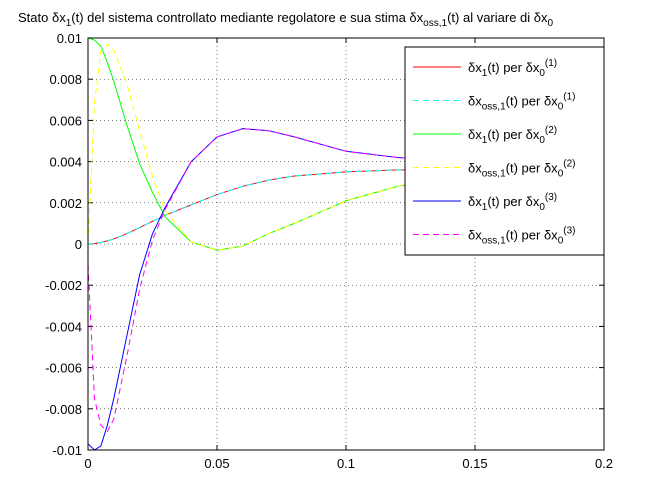  What do you see at coordinates (63, 368) in the screenshot?
I see `y-tick-label: -0.006` at bounding box center [63, 368].